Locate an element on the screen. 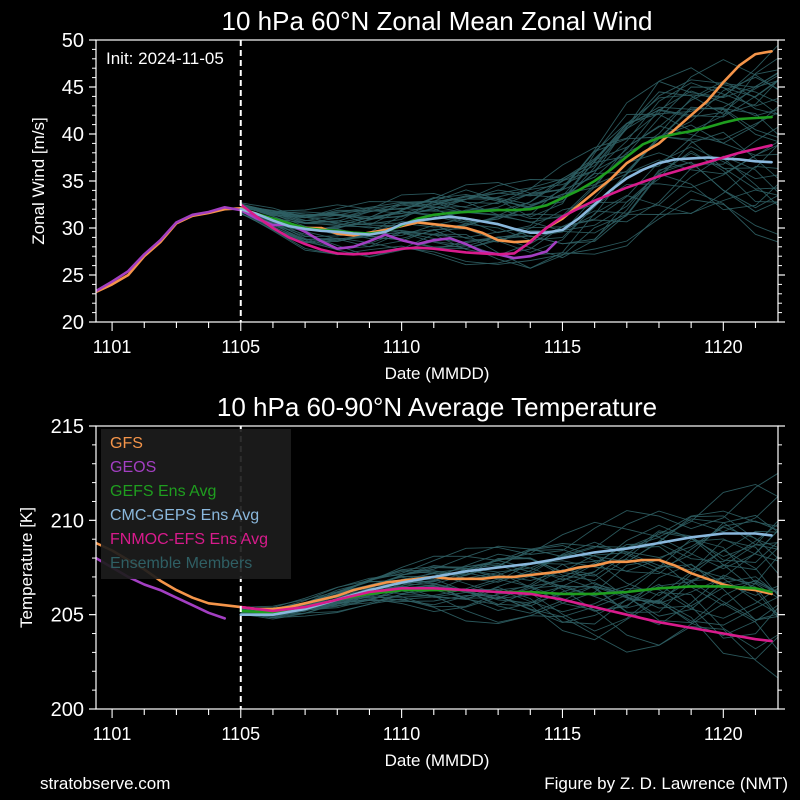 The image size is (800, 800). temp-ytick-label: 210 is located at coordinates (67, 521).